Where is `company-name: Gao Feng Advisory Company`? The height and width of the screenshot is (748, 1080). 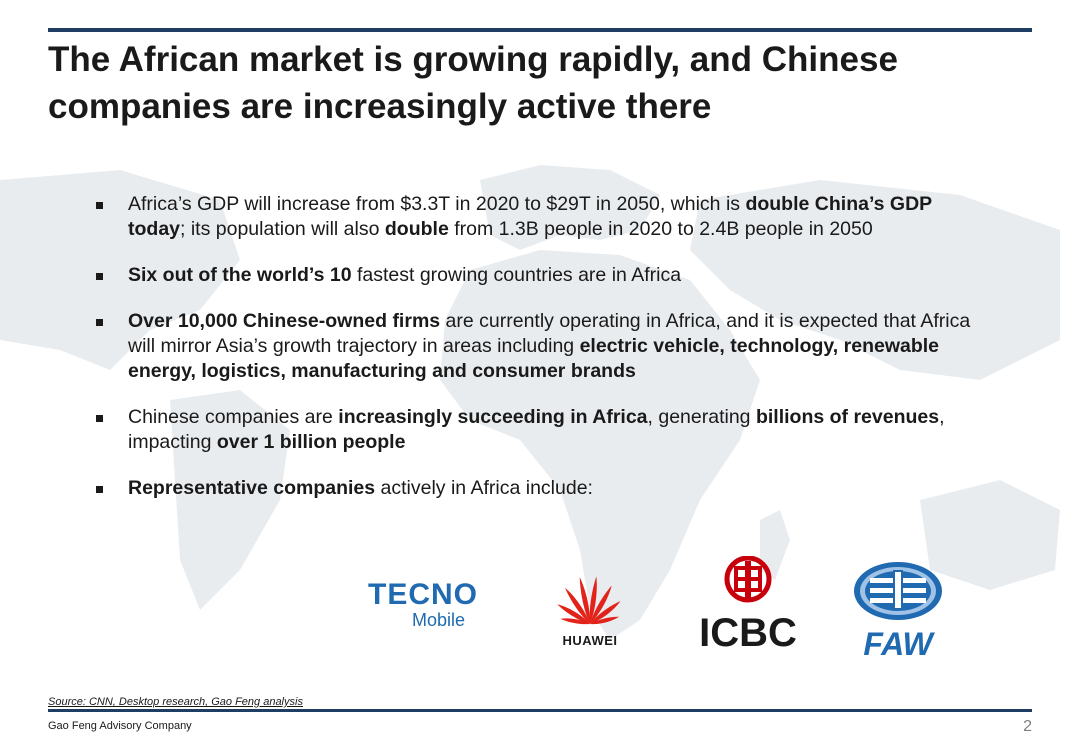
company-name: Gao Feng Advisory Company is located at coordinates (120, 726).